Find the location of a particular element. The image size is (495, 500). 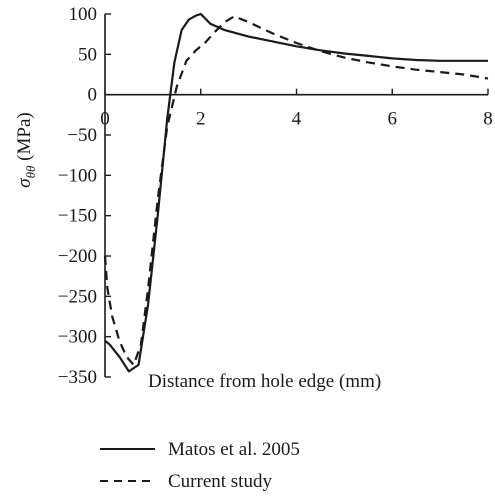

y-axis-subscript: θθ is located at coordinates (30, 171).